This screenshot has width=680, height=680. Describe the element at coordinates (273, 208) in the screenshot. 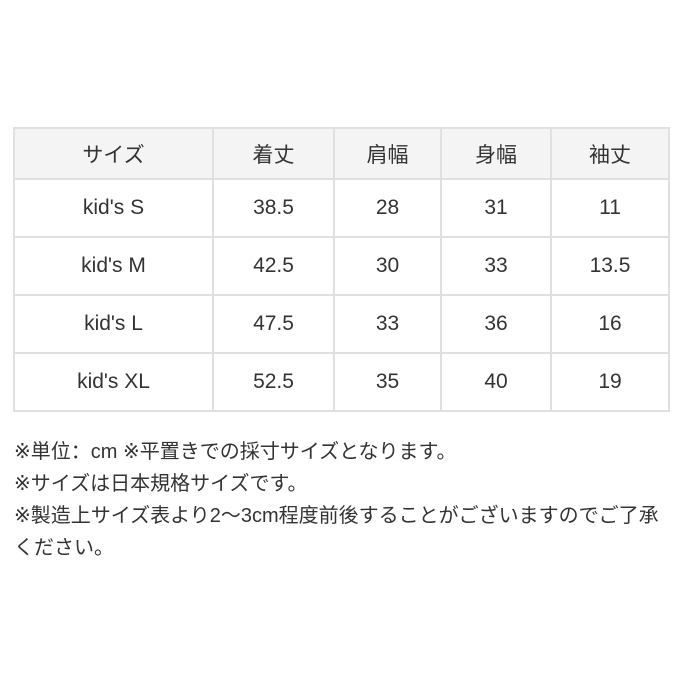

I see `cell-value: 38.5` at that location.